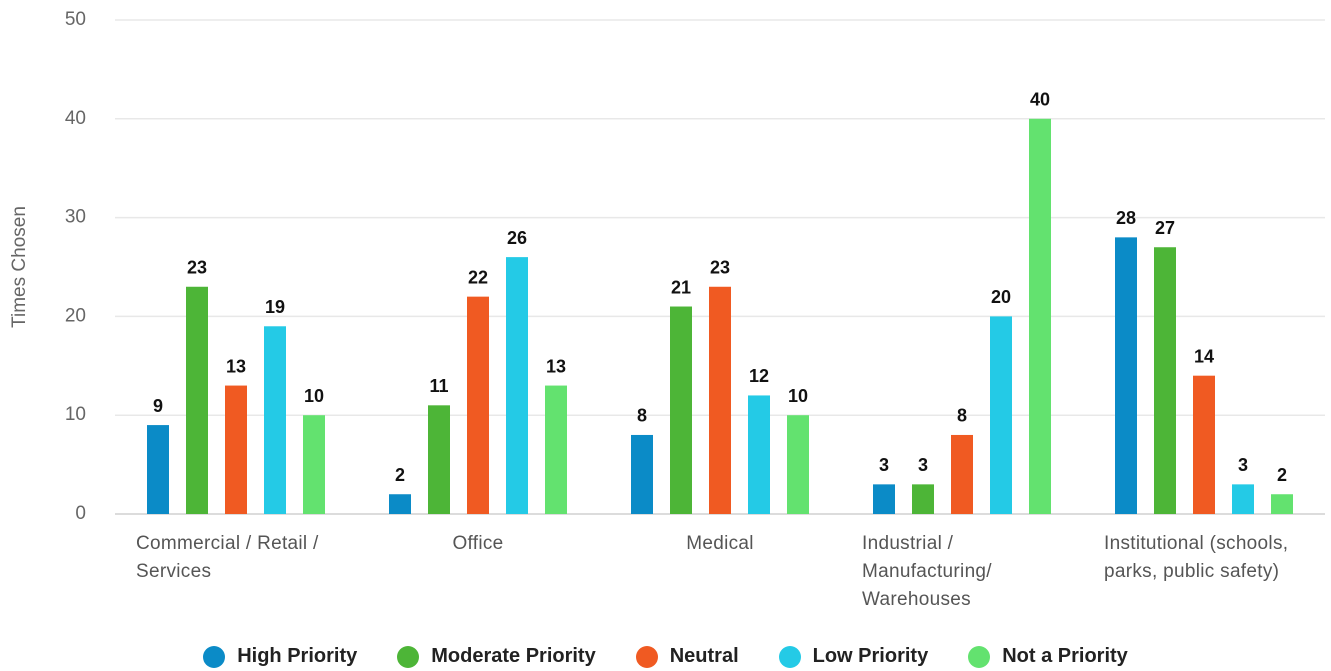 The height and width of the screenshot is (671, 1331). I want to click on legend-item: Low Priority, so click(853, 656).